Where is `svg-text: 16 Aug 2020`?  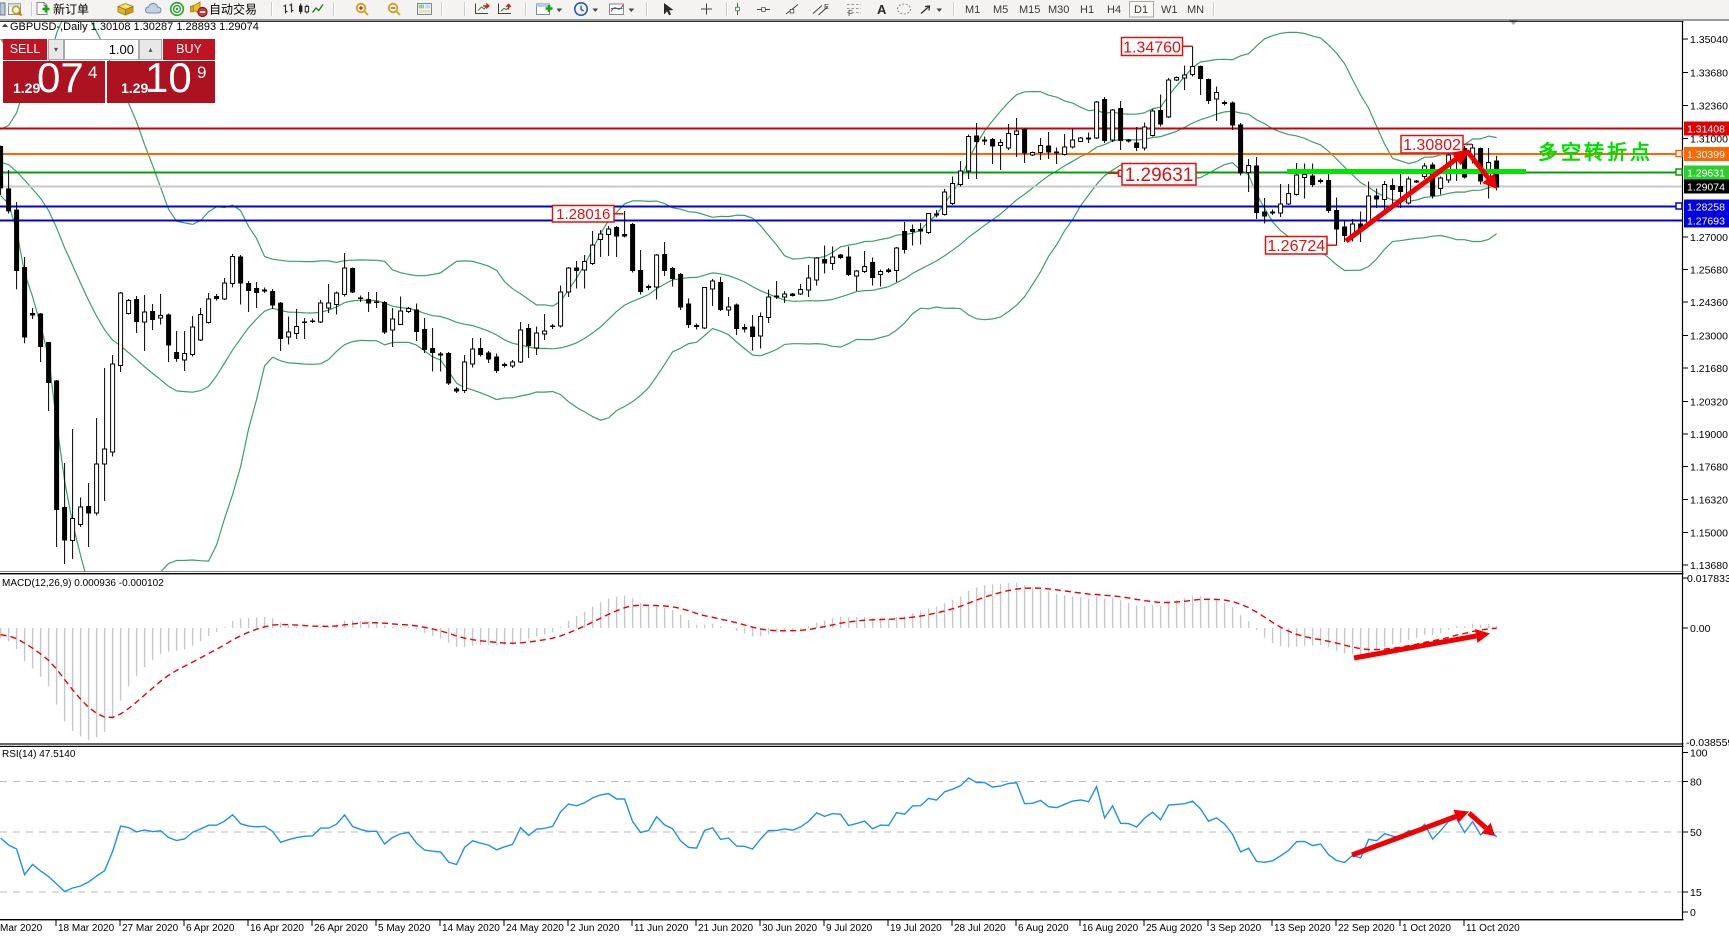
svg-text: 16 Aug 2020 is located at coordinates (1110, 928).